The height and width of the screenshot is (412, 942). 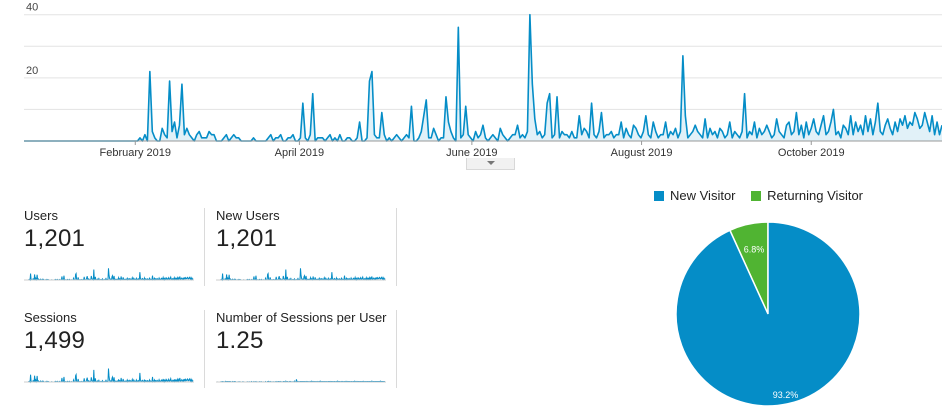 I want to click on y-tick-label: 40, so click(x=32, y=8).